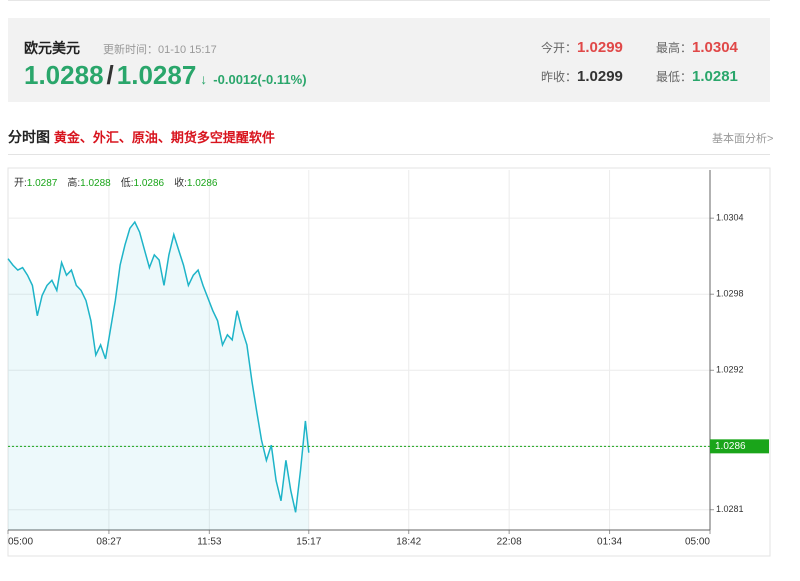  I want to click on info-label: 高:, so click(73, 182).